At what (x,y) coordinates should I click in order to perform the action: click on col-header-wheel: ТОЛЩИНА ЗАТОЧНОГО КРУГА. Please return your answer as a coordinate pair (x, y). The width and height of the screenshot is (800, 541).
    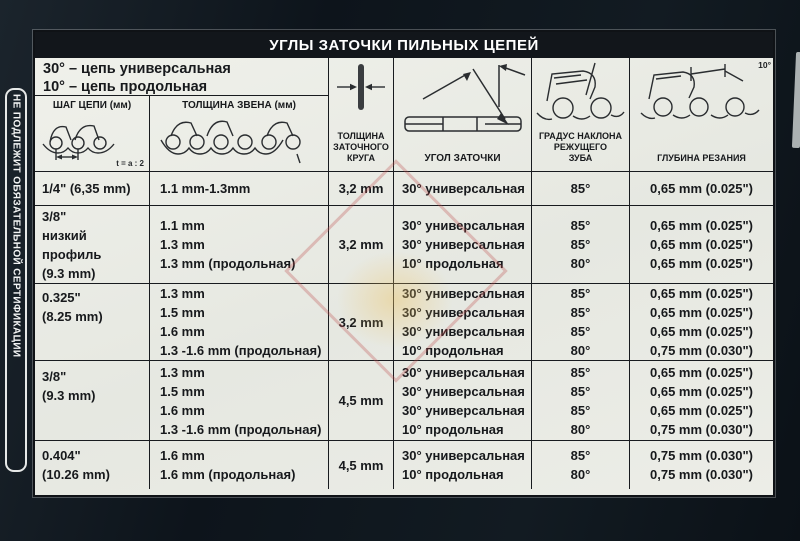
    Looking at the image, I should click on (361, 114).